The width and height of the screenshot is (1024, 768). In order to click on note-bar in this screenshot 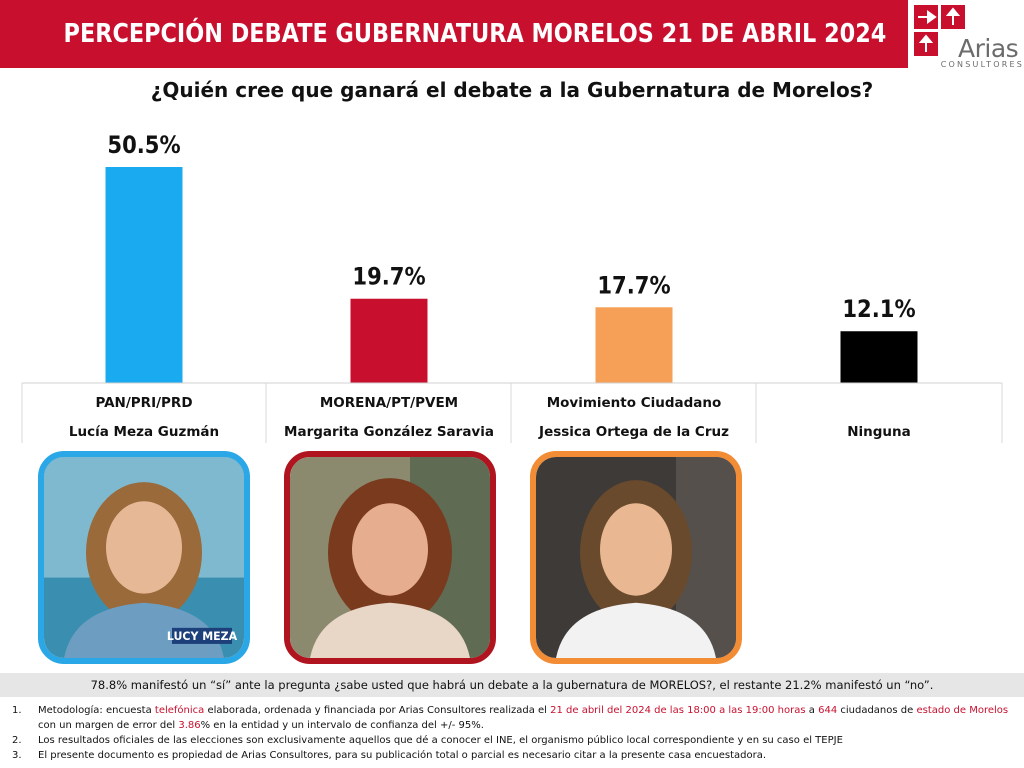, I will do `click(512, 685)`.